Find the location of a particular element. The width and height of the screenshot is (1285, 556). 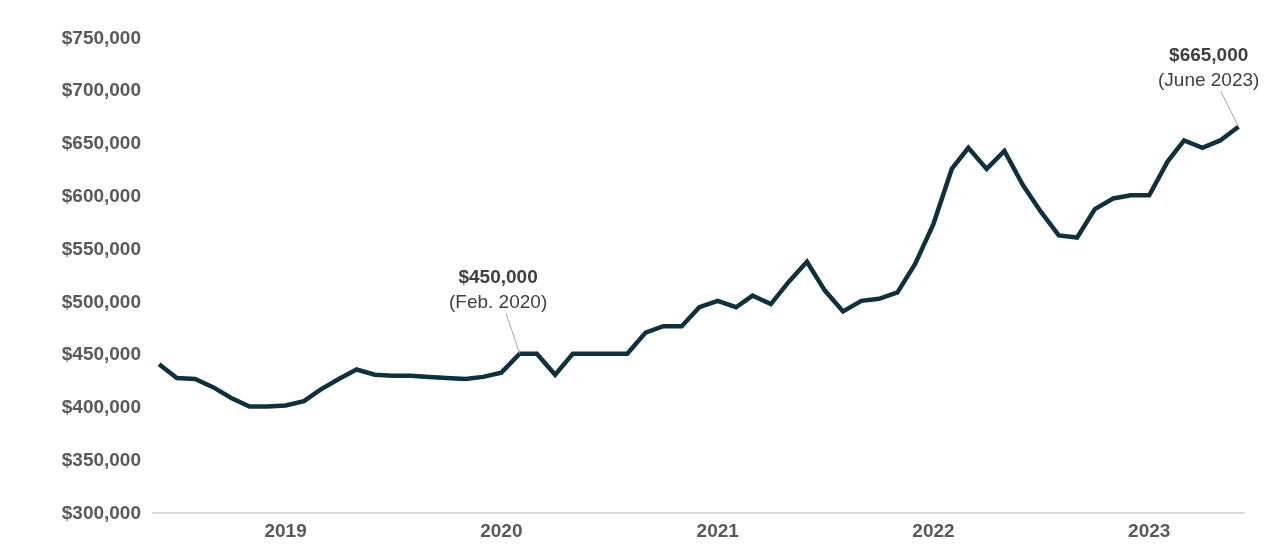

x-tick-label: 2021 is located at coordinates (718, 530).